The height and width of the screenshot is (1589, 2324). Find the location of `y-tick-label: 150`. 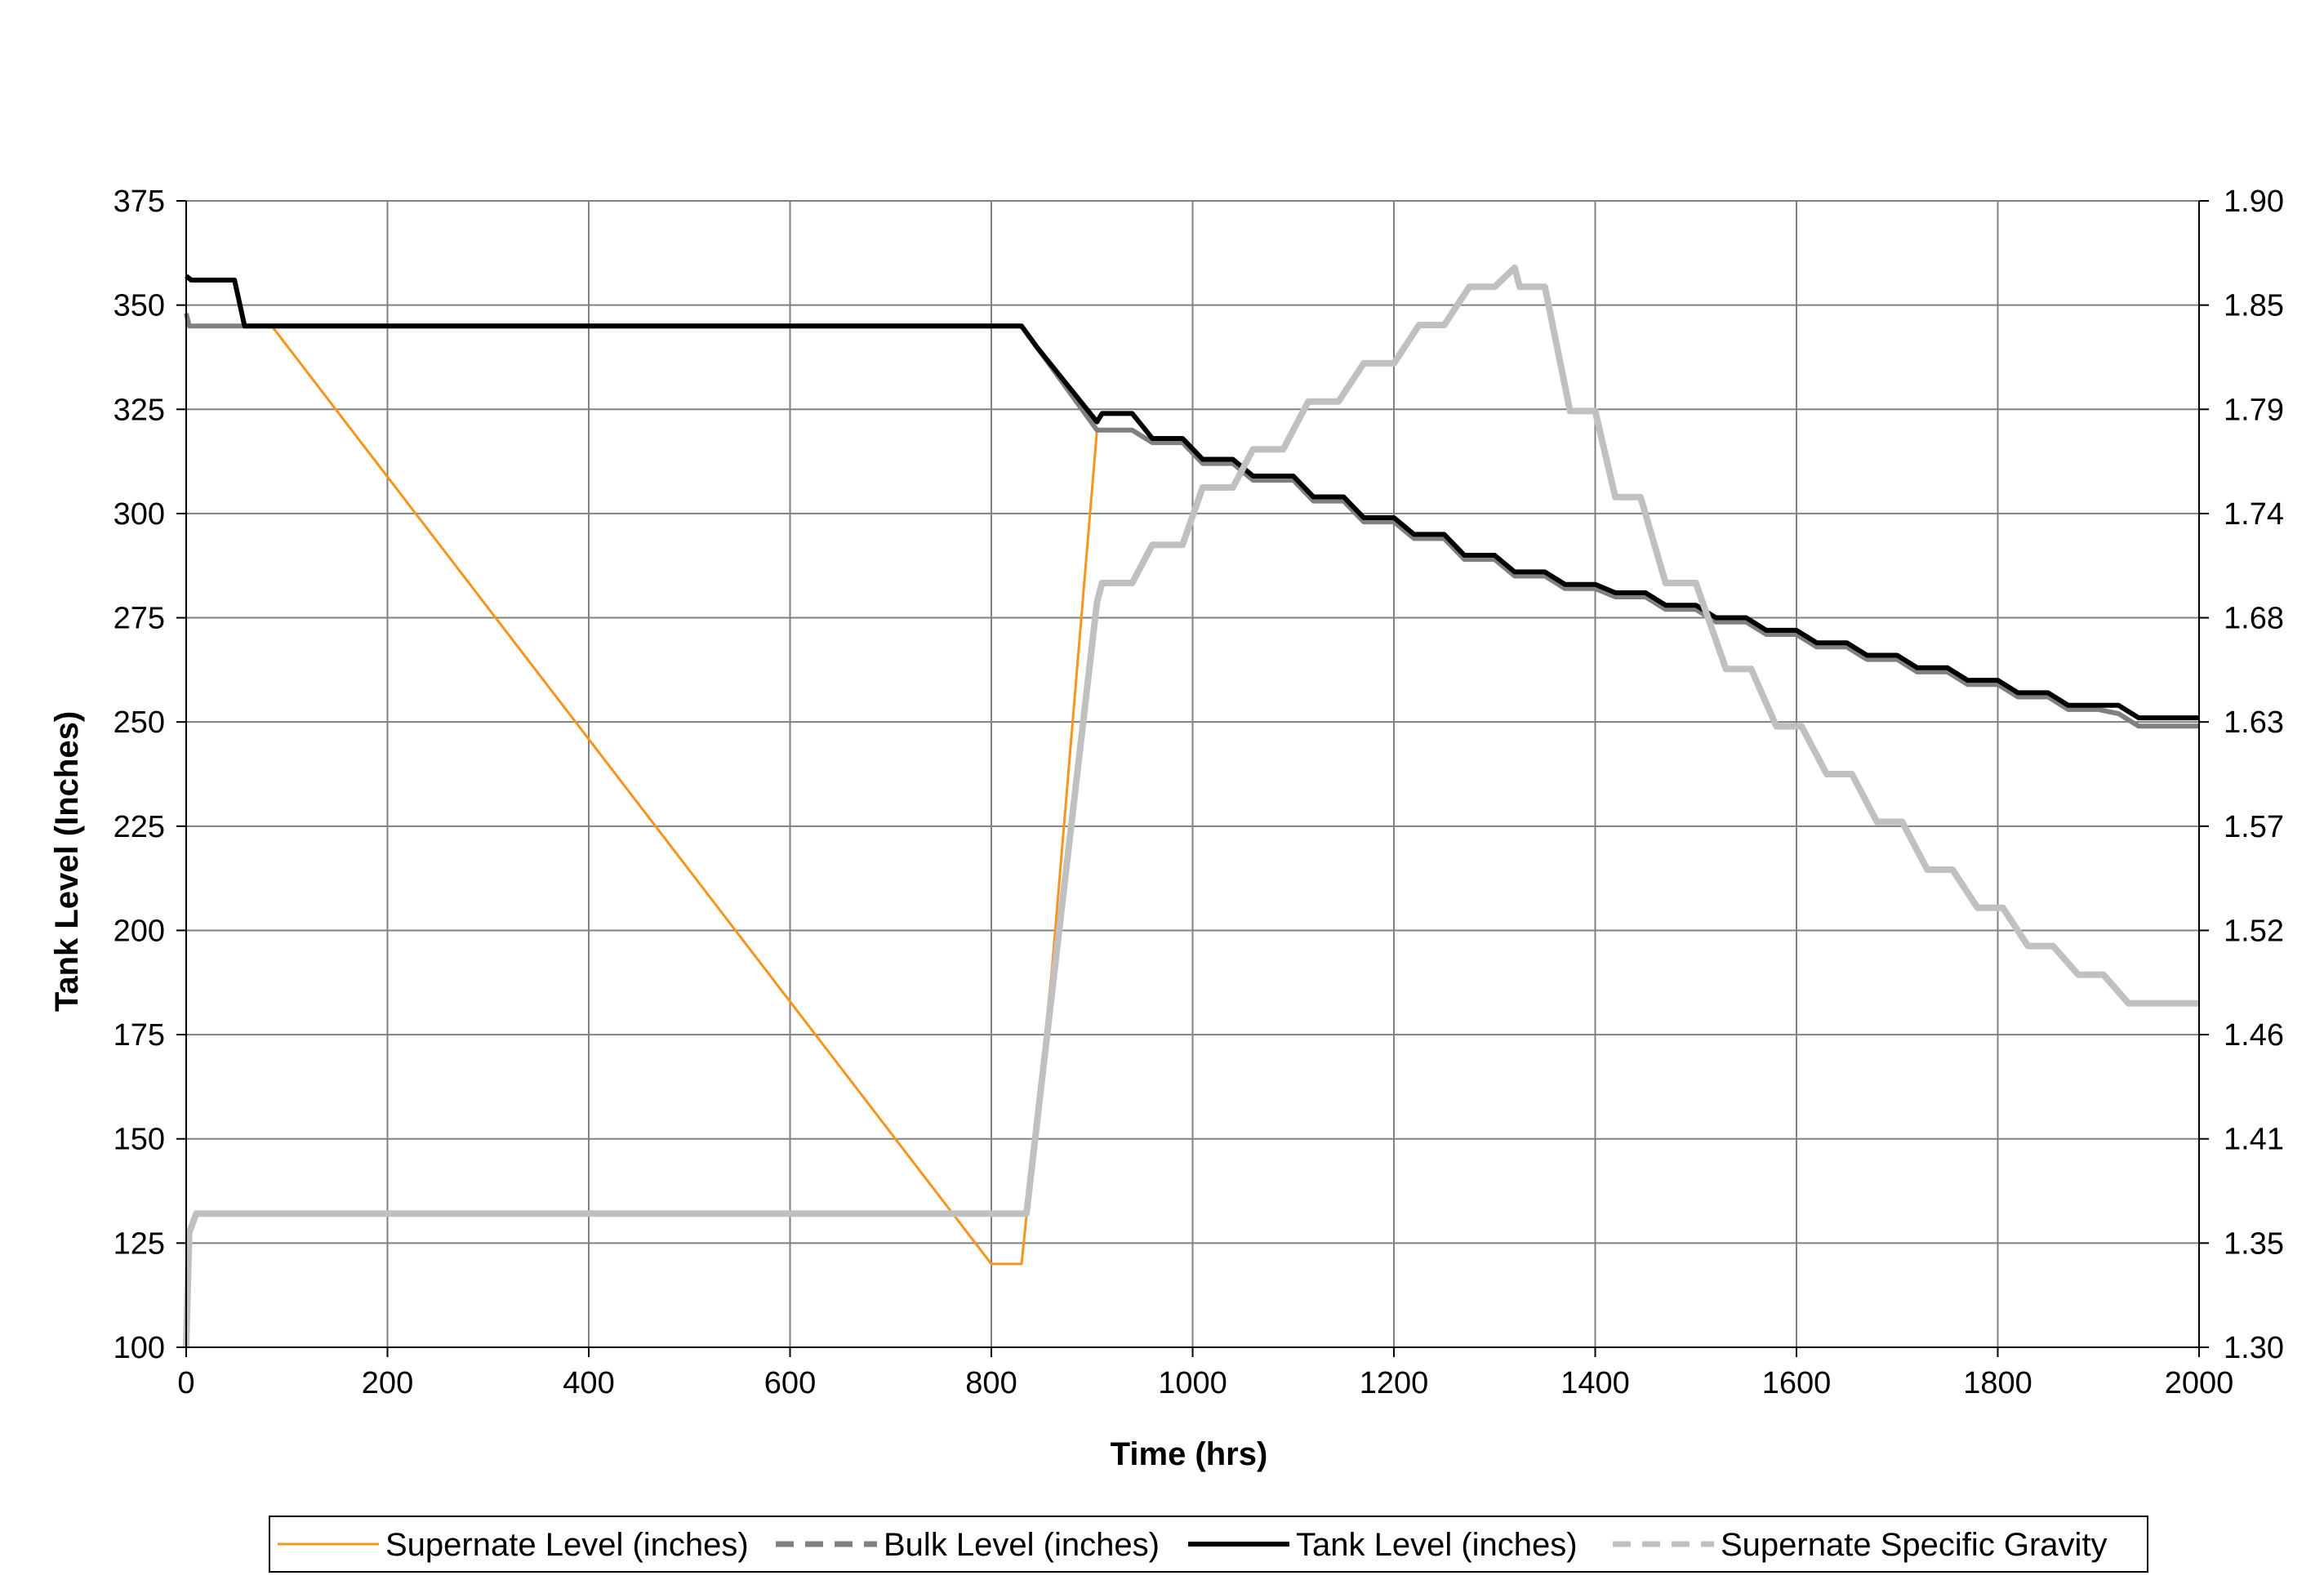

y-tick-label: 150 is located at coordinates (139, 1140).